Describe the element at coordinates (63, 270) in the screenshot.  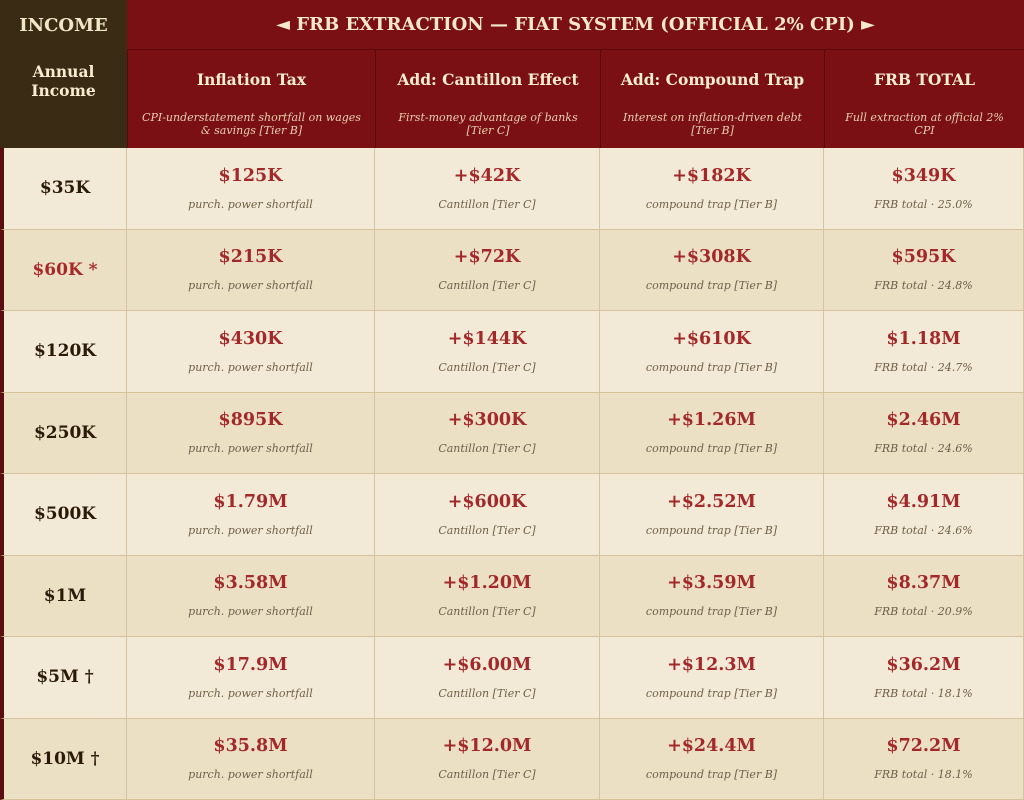
I see `income-label: $60K *` at that location.